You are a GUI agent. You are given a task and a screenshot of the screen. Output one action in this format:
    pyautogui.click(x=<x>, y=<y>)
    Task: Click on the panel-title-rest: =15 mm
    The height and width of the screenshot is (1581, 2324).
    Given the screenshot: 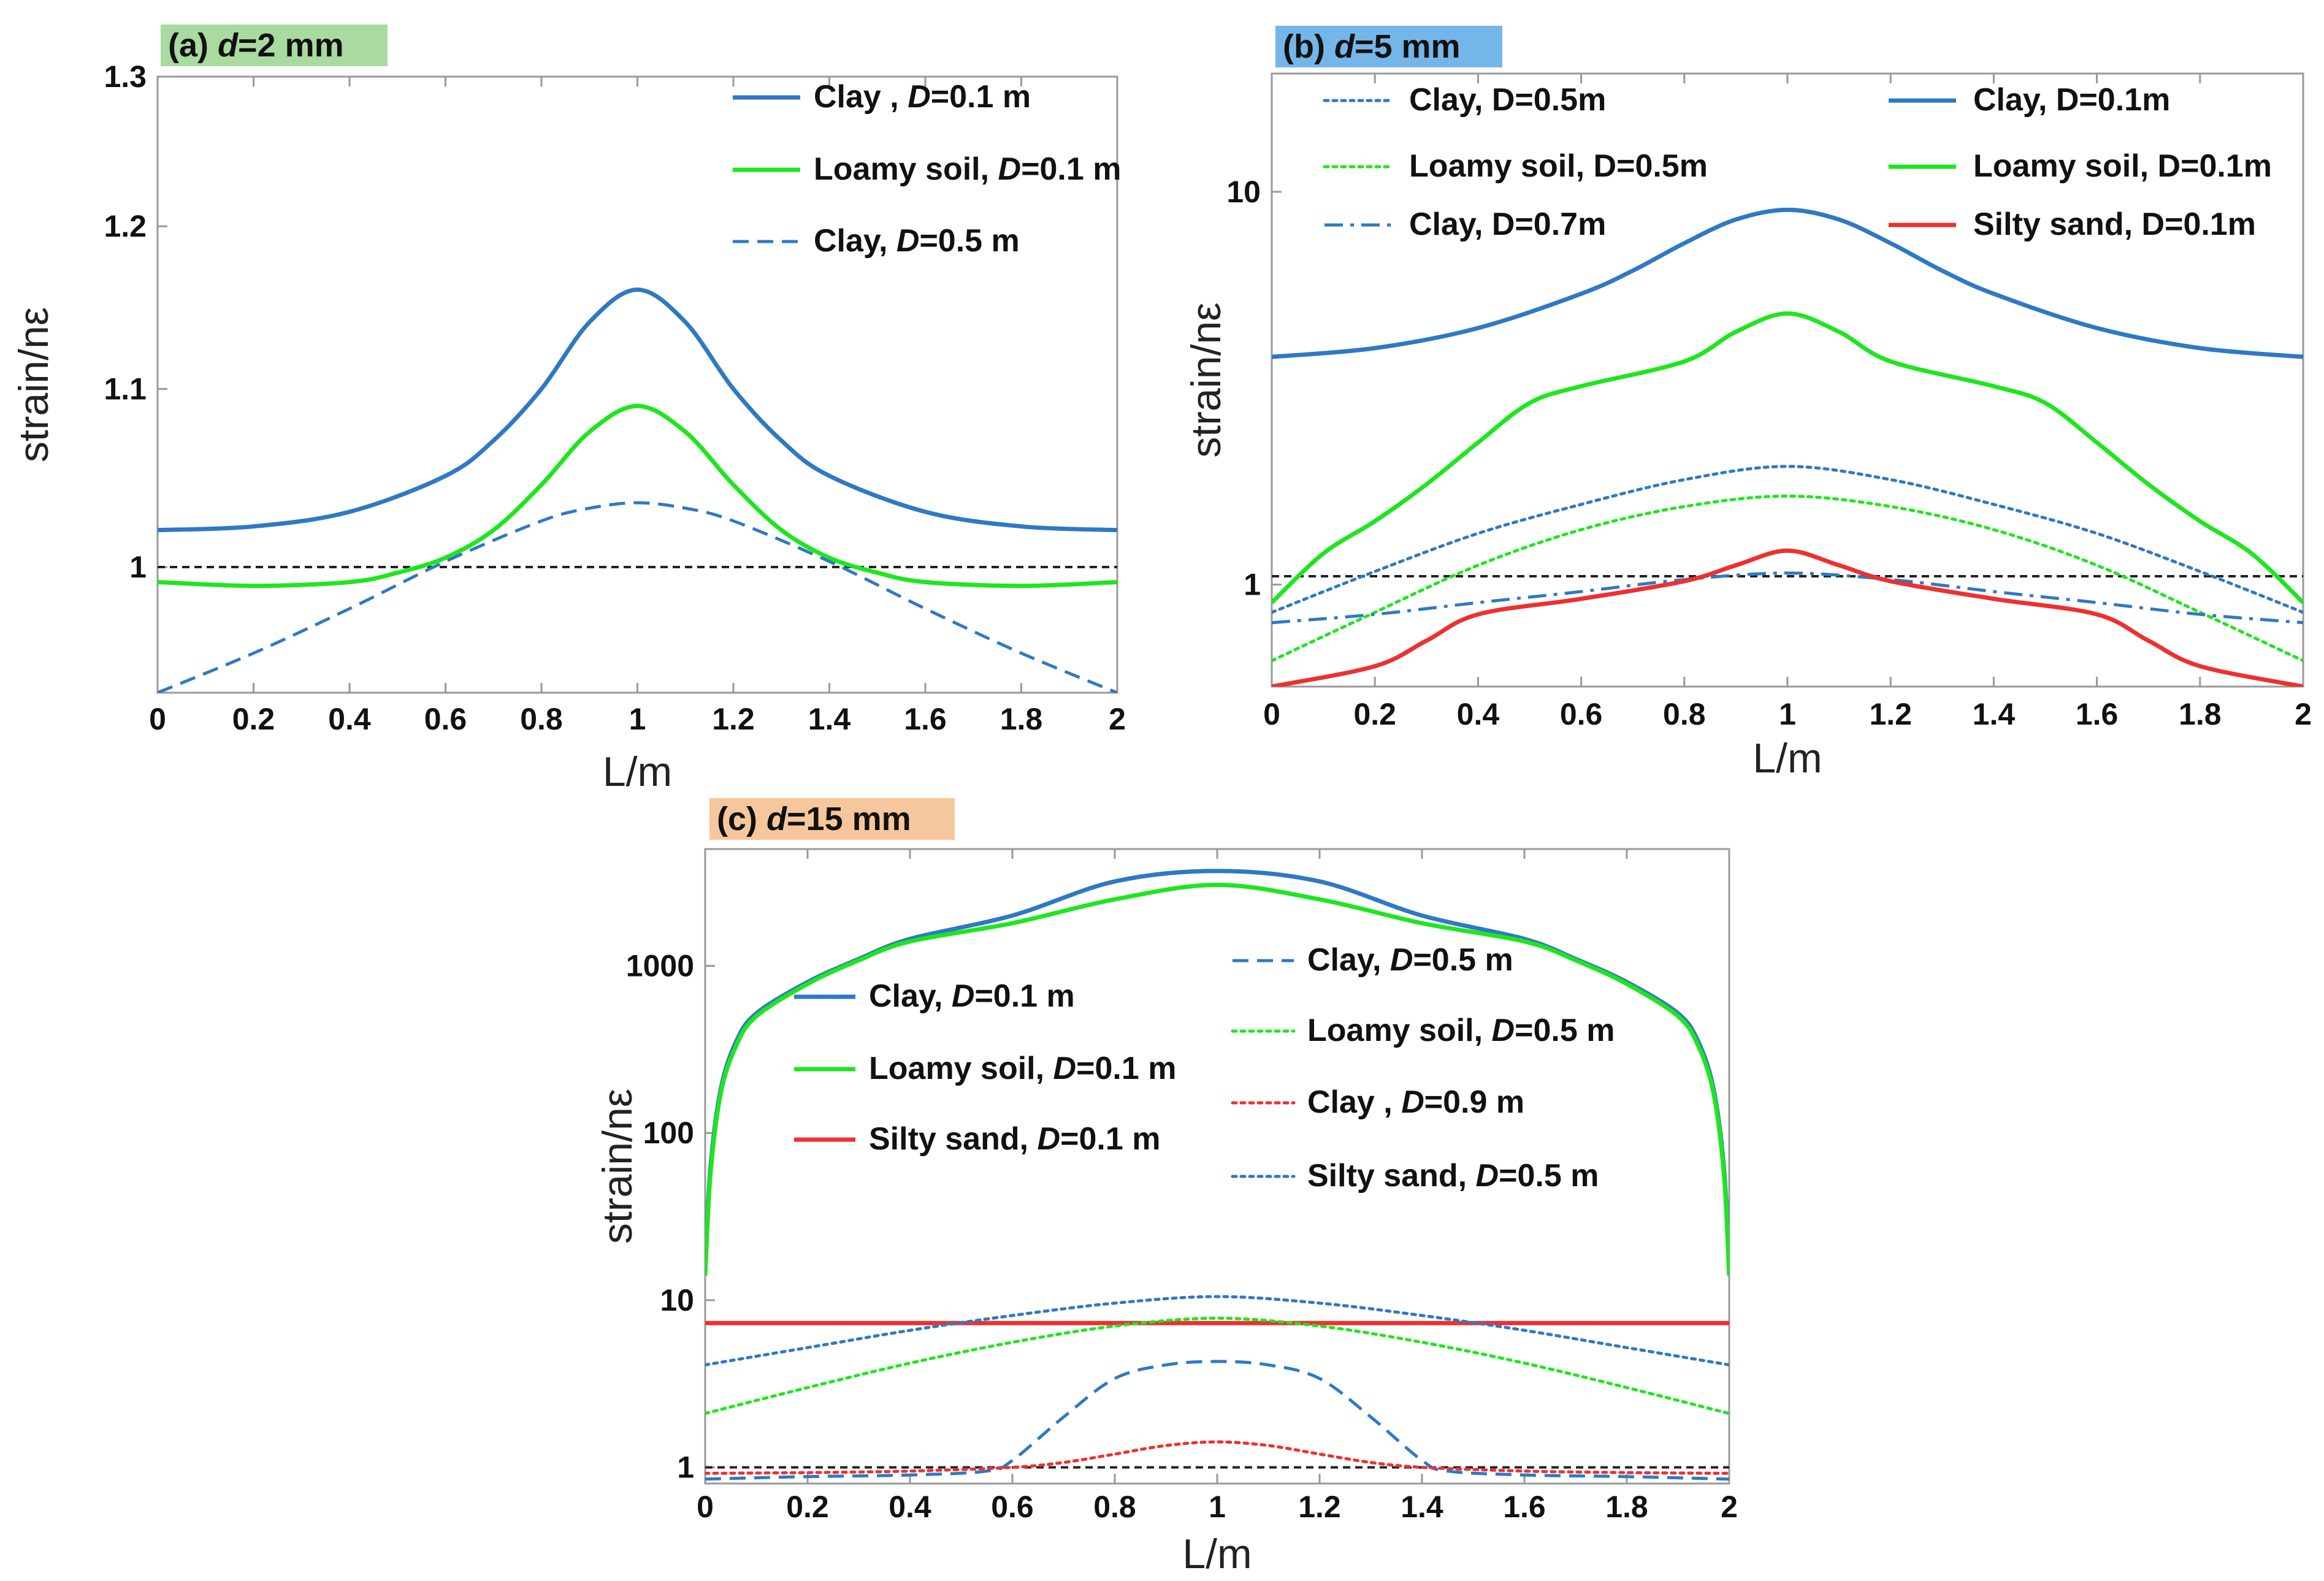 What is the action you would take?
    pyautogui.click(x=849, y=819)
    